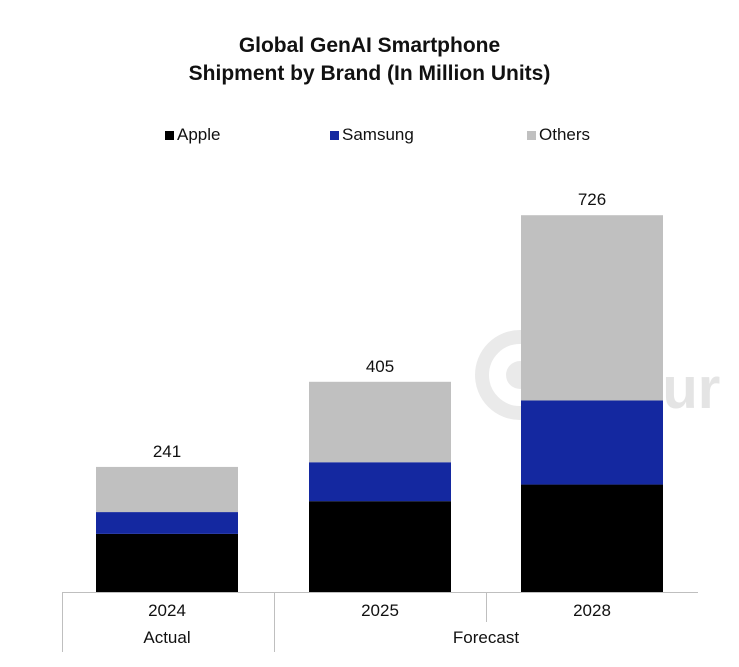 The image size is (739, 667). I want to click on legend-label-samsung: Samsung, so click(378, 134).